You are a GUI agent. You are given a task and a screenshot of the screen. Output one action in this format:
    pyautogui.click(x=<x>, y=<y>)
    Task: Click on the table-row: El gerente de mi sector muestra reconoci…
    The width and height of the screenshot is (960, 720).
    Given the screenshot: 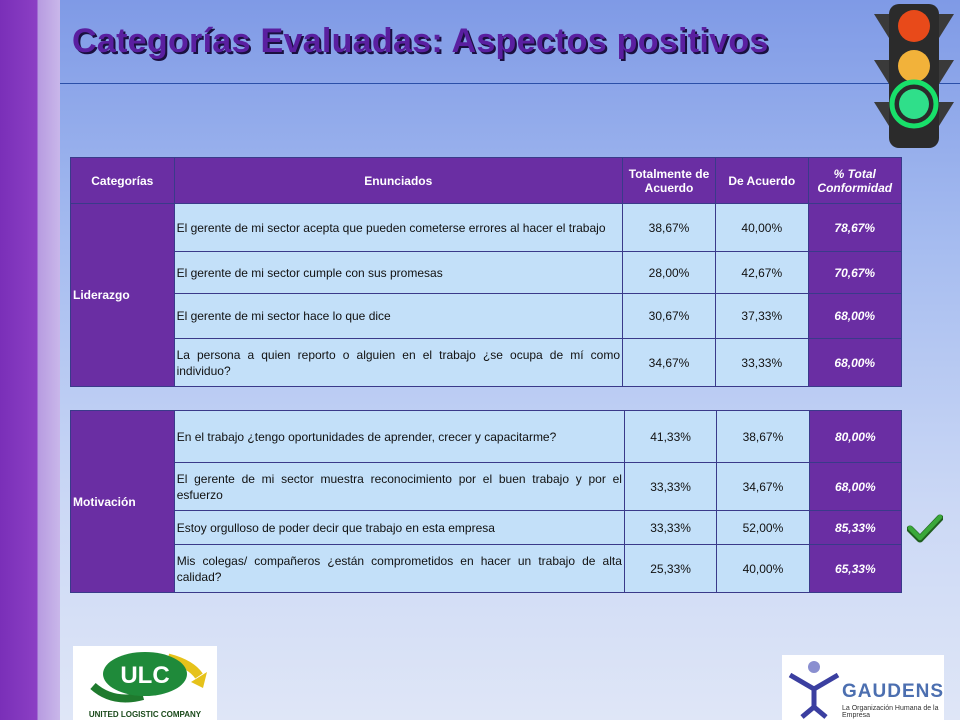 What is the action you would take?
    pyautogui.click(x=487, y=486)
    